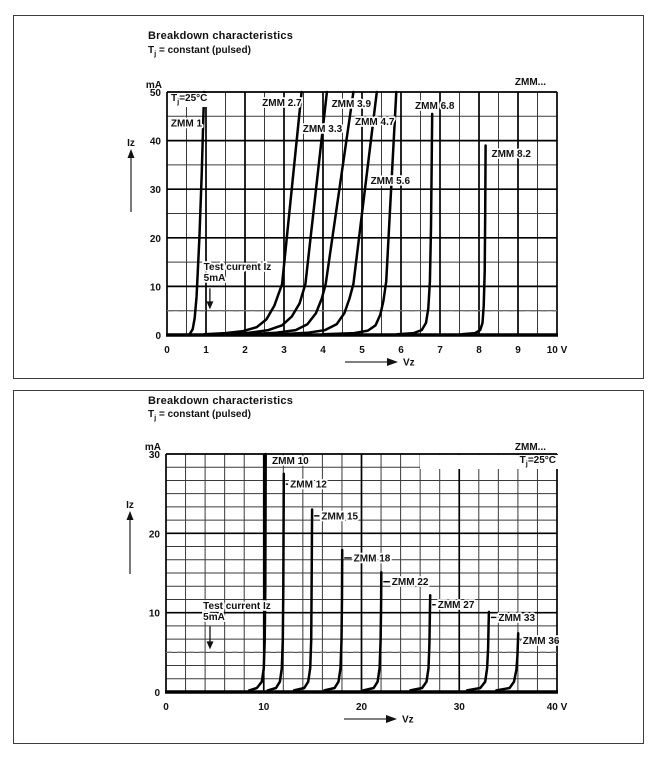 The width and height of the screenshot is (660, 775). I want to click on curve-label: ZMM 3.9, so click(352, 104).